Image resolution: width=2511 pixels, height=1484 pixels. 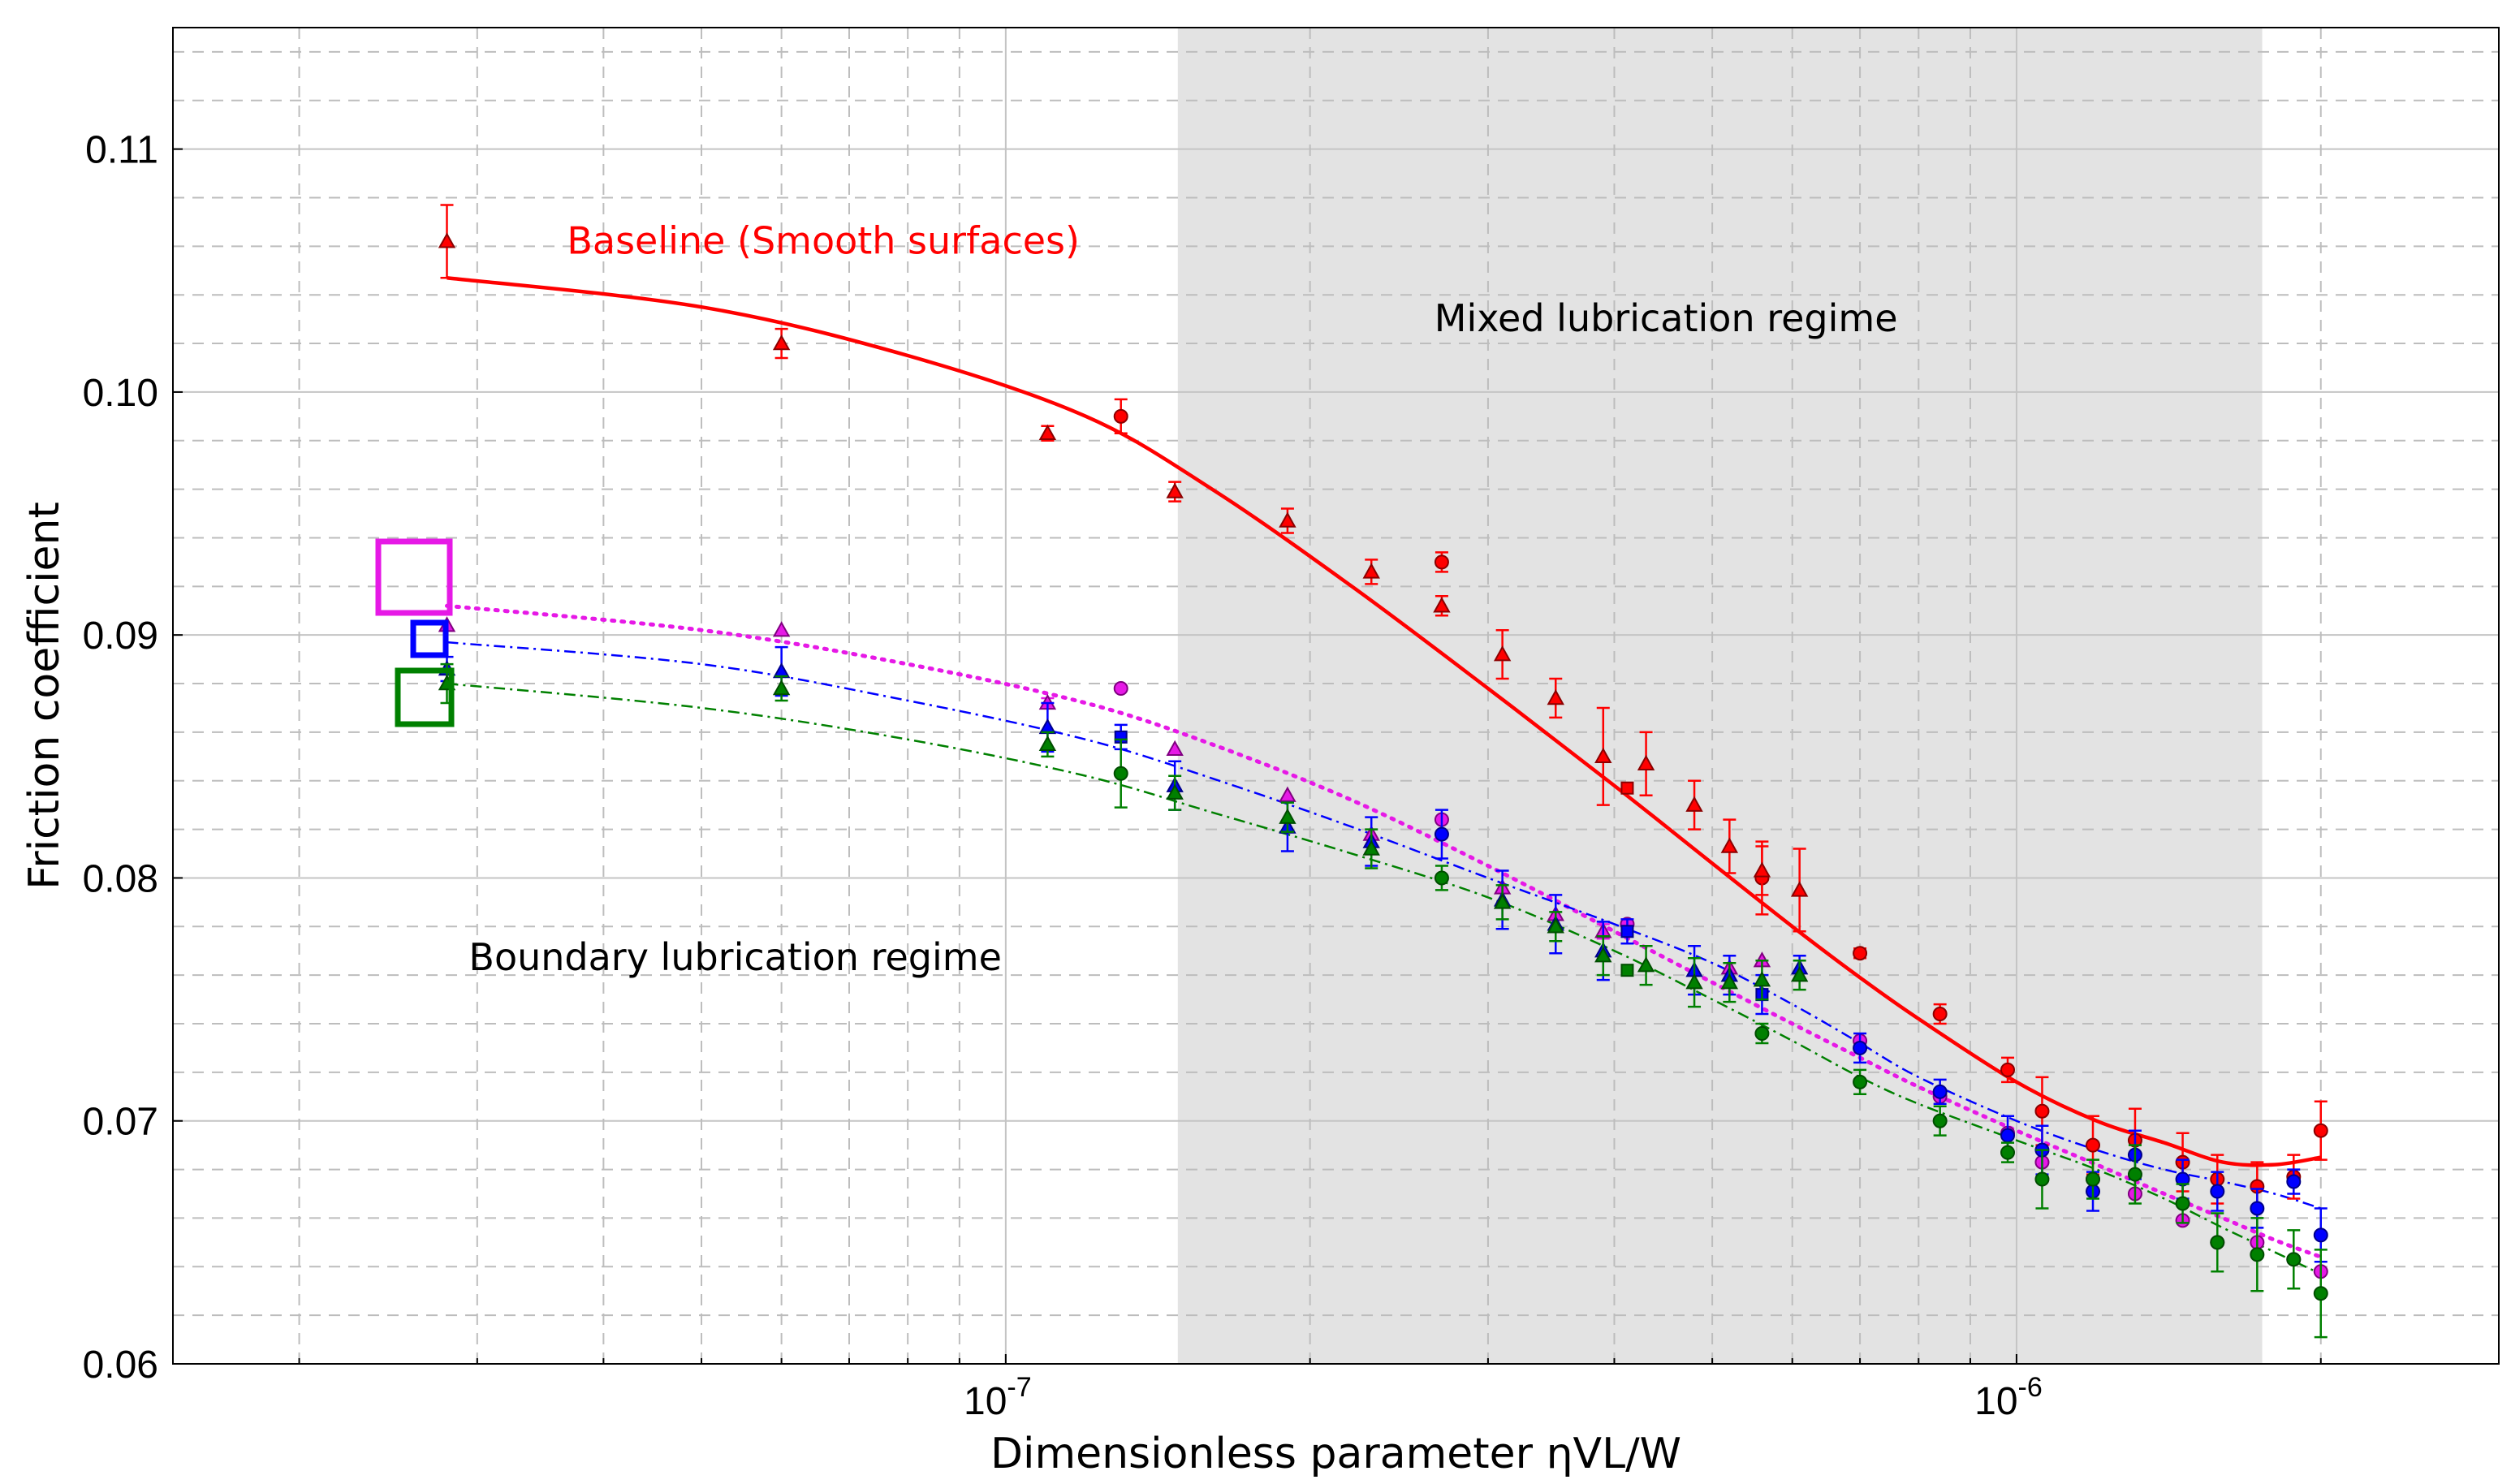 I want to click on y-tick-label: 0.08, so click(x=121, y=878).